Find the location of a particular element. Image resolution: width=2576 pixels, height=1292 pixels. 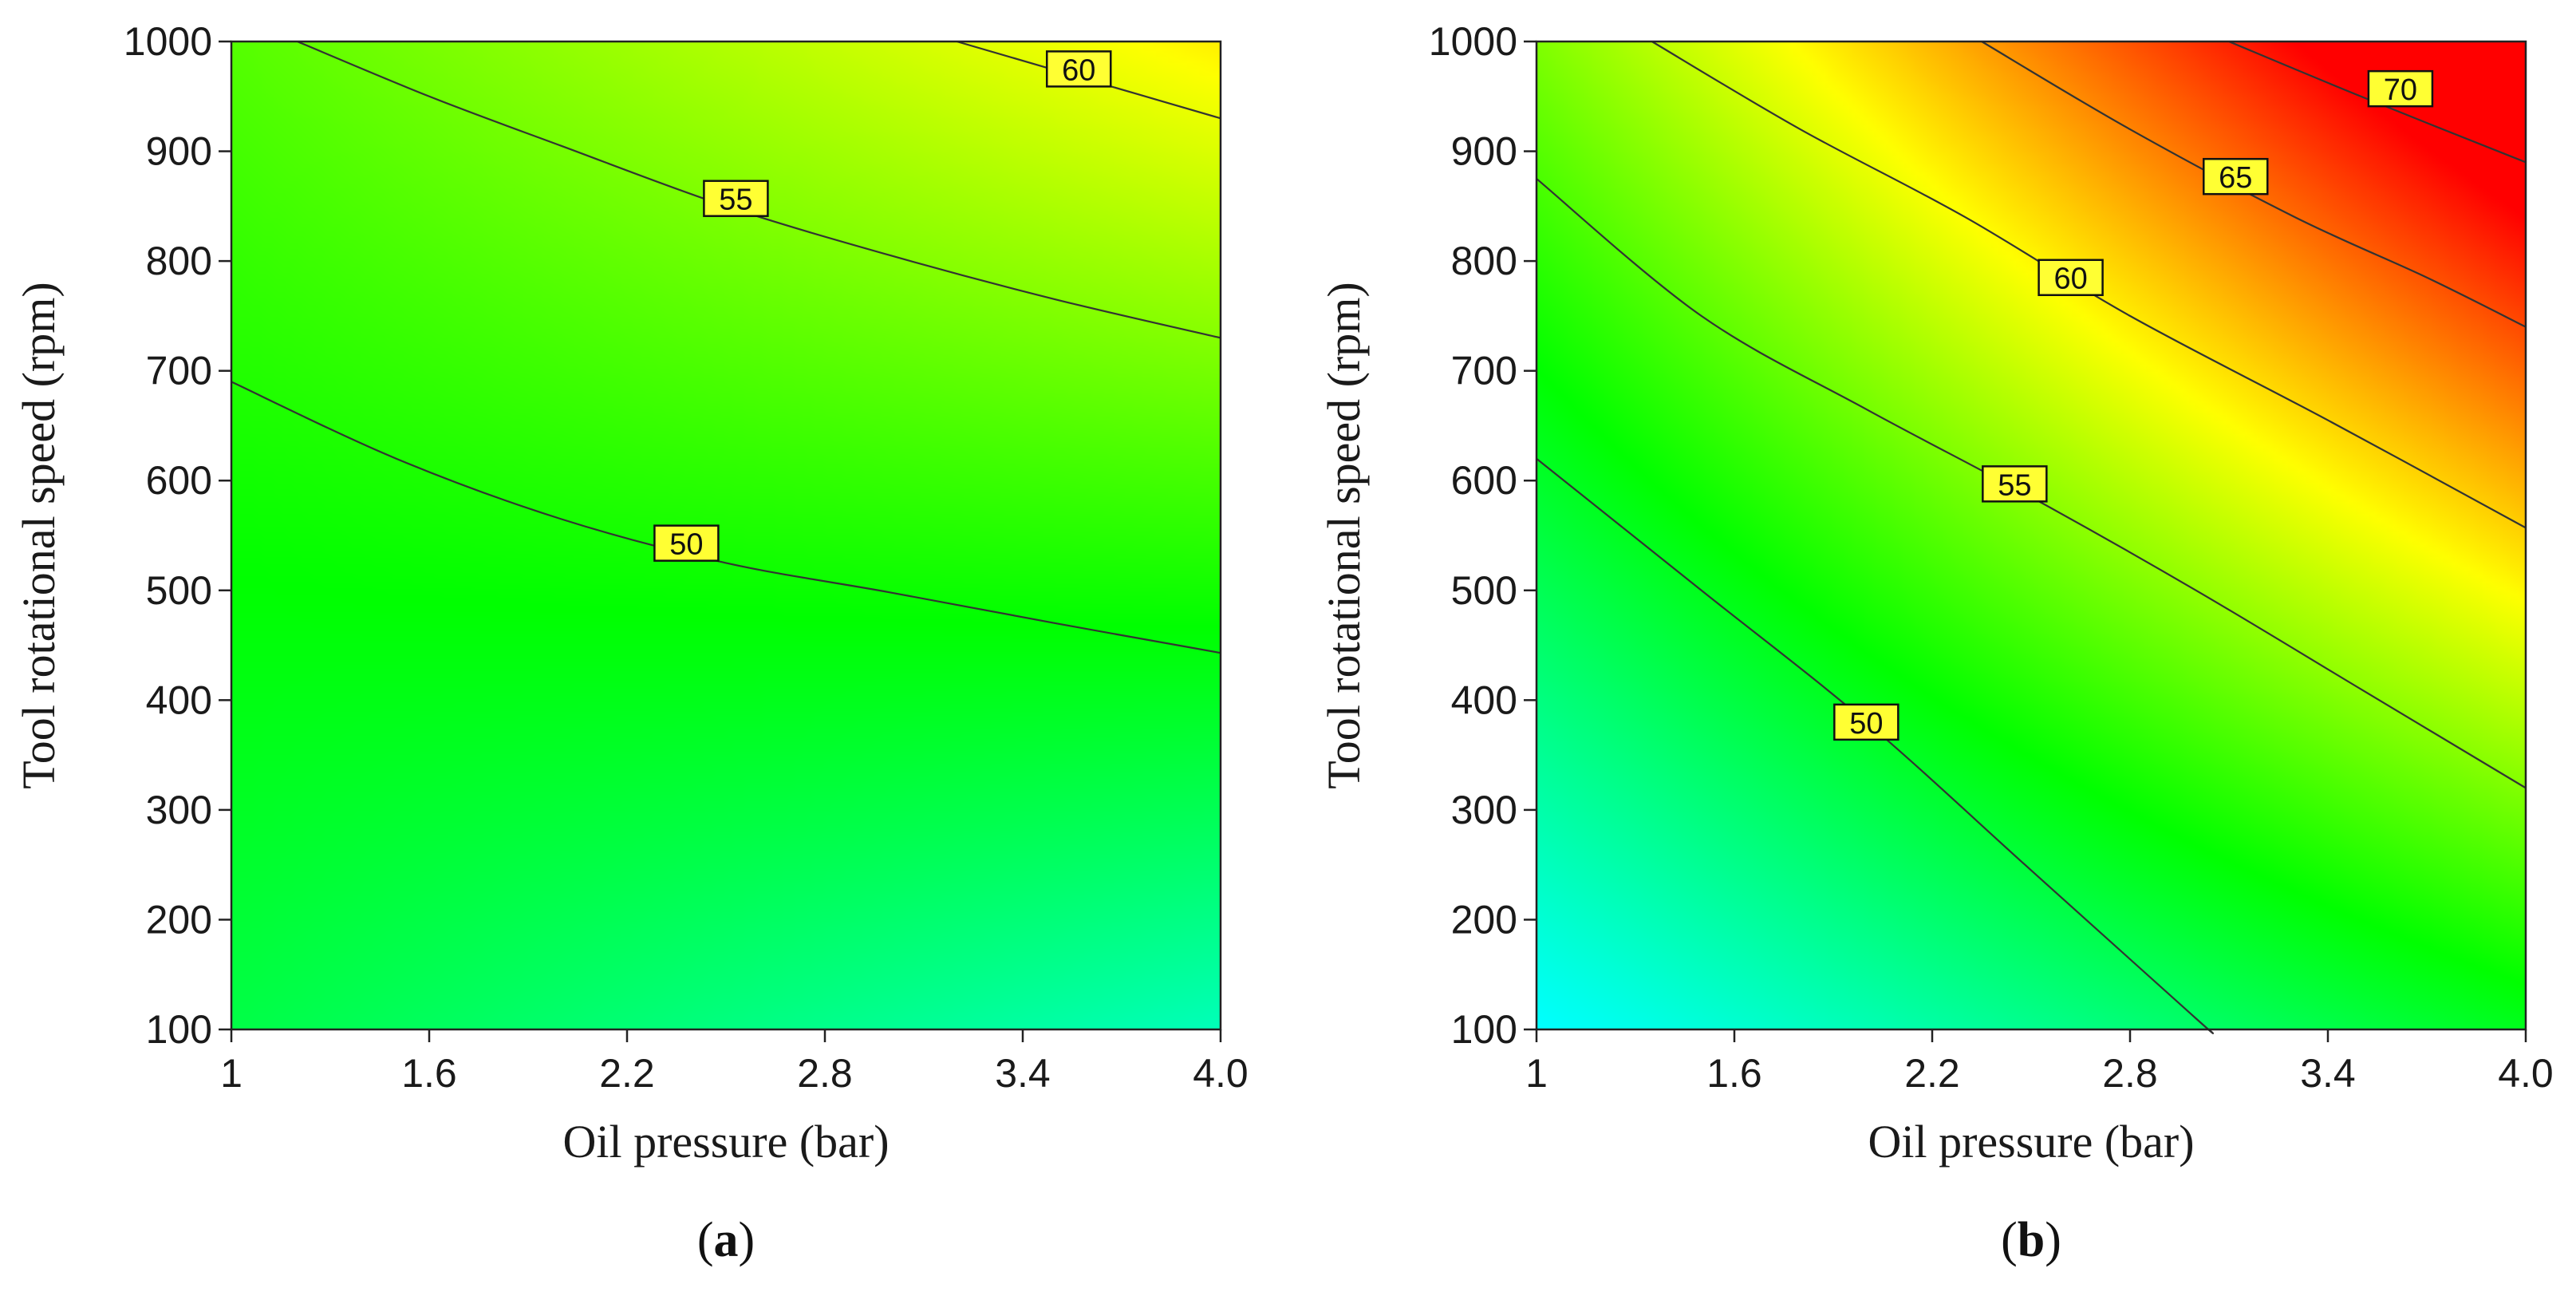

panel-letter: b is located at coordinates (2031, 1240).